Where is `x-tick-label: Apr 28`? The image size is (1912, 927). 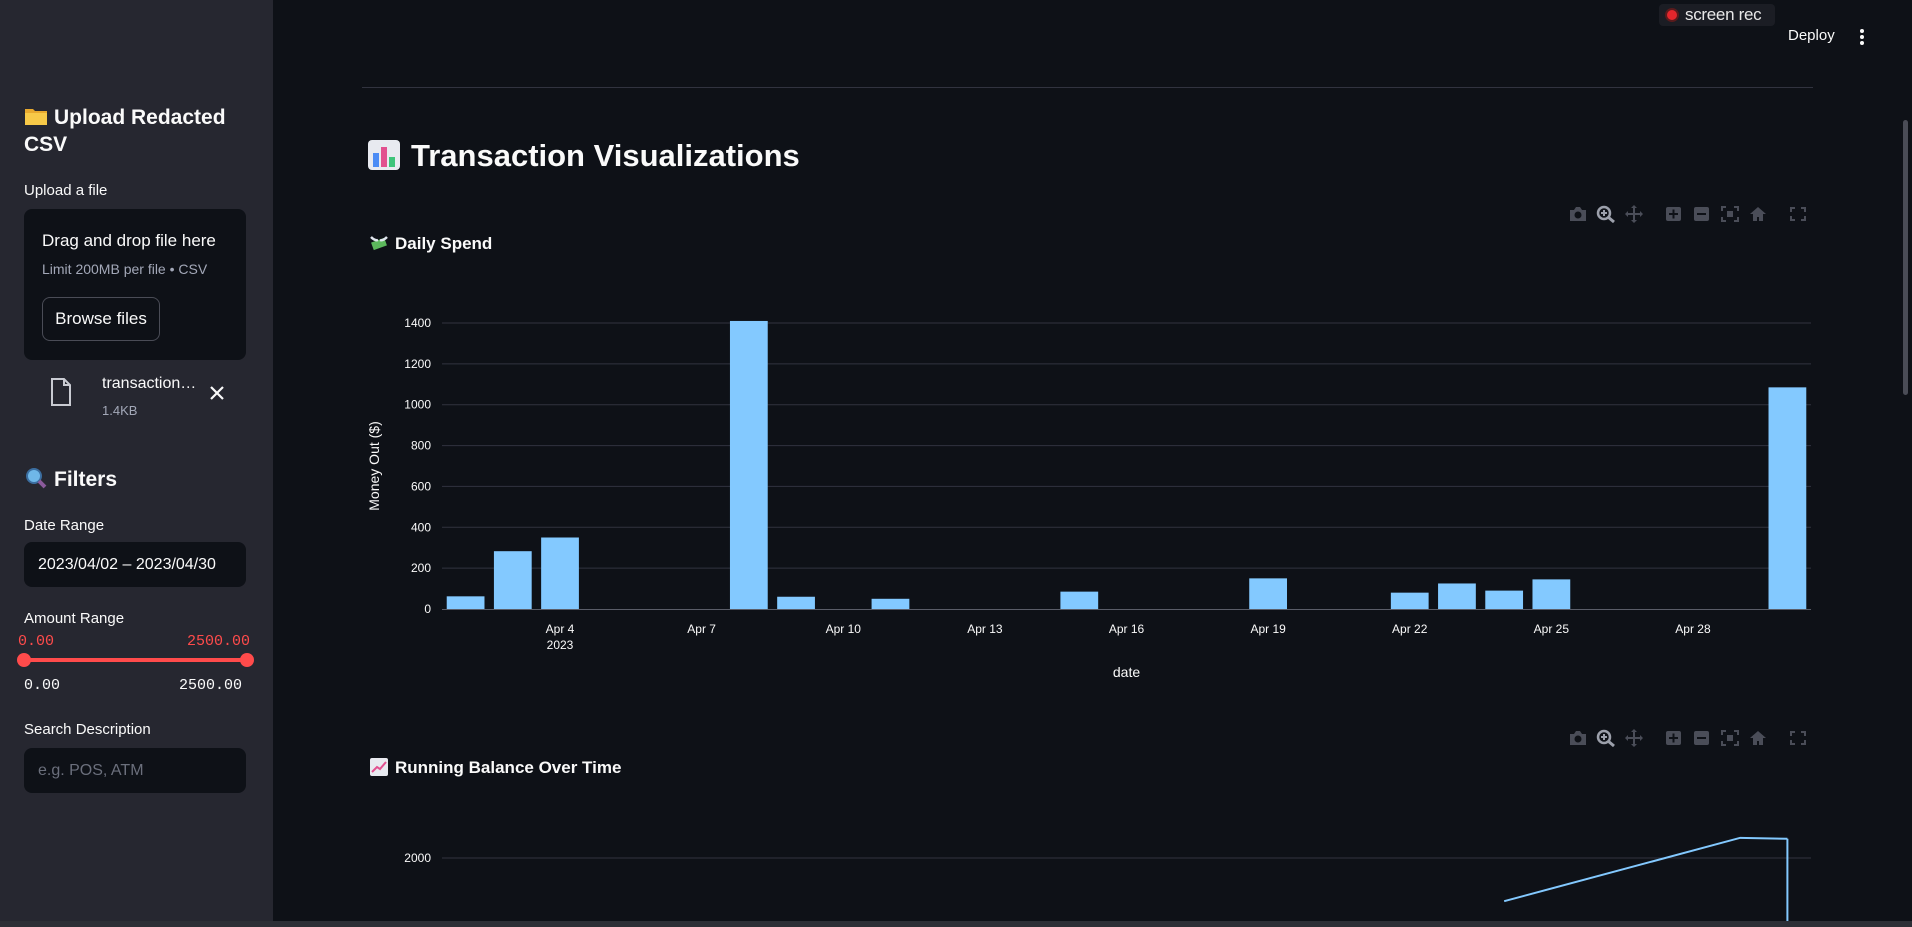 x-tick-label: Apr 28 is located at coordinates (1693, 629).